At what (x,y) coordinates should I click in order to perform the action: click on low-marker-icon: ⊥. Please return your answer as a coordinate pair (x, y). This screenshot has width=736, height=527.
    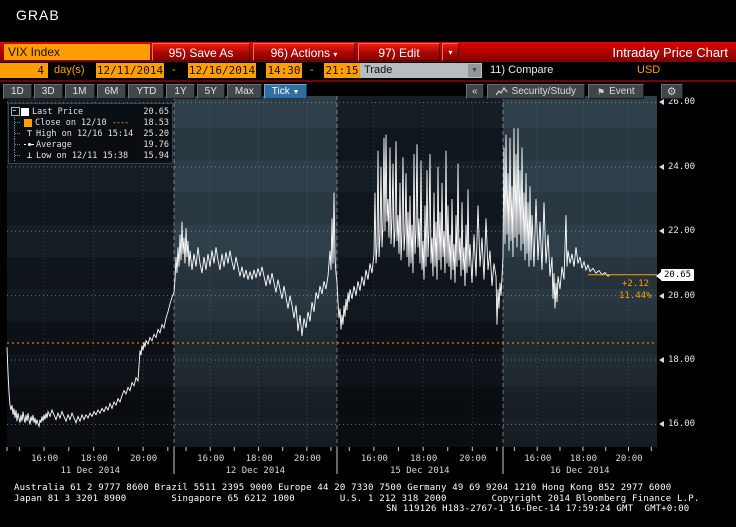
    Looking at the image, I should click on (29, 155).